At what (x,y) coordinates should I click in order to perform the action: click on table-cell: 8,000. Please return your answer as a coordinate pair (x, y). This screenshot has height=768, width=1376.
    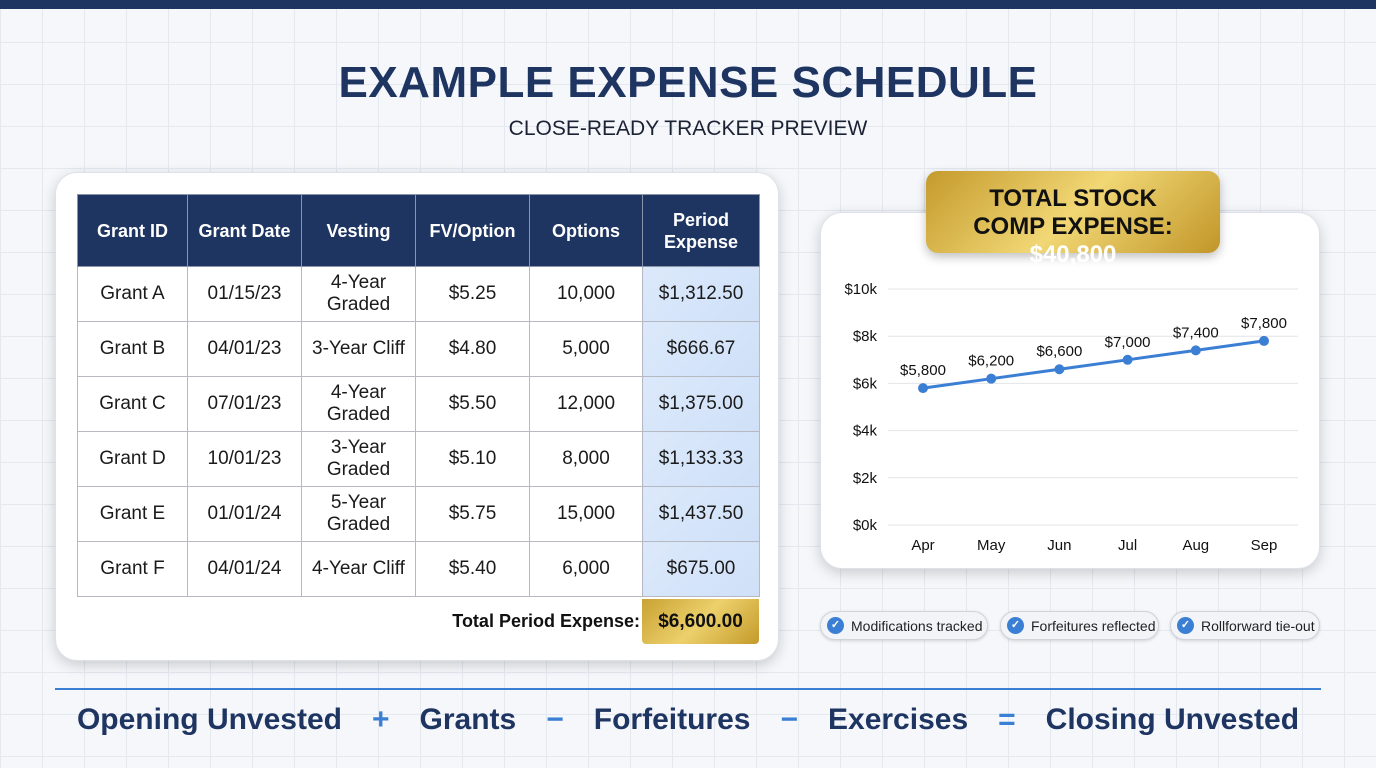
    Looking at the image, I should click on (586, 459).